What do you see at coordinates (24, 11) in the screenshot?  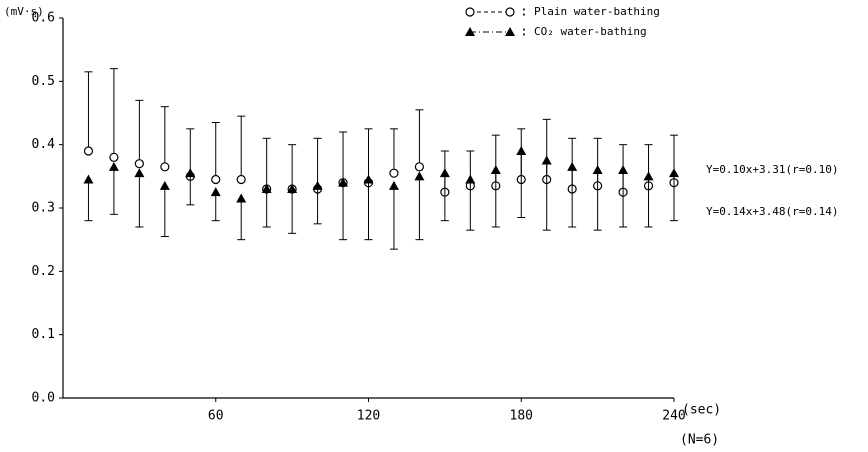 I see `y-axis-label: (mV·s)` at bounding box center [24, 11].